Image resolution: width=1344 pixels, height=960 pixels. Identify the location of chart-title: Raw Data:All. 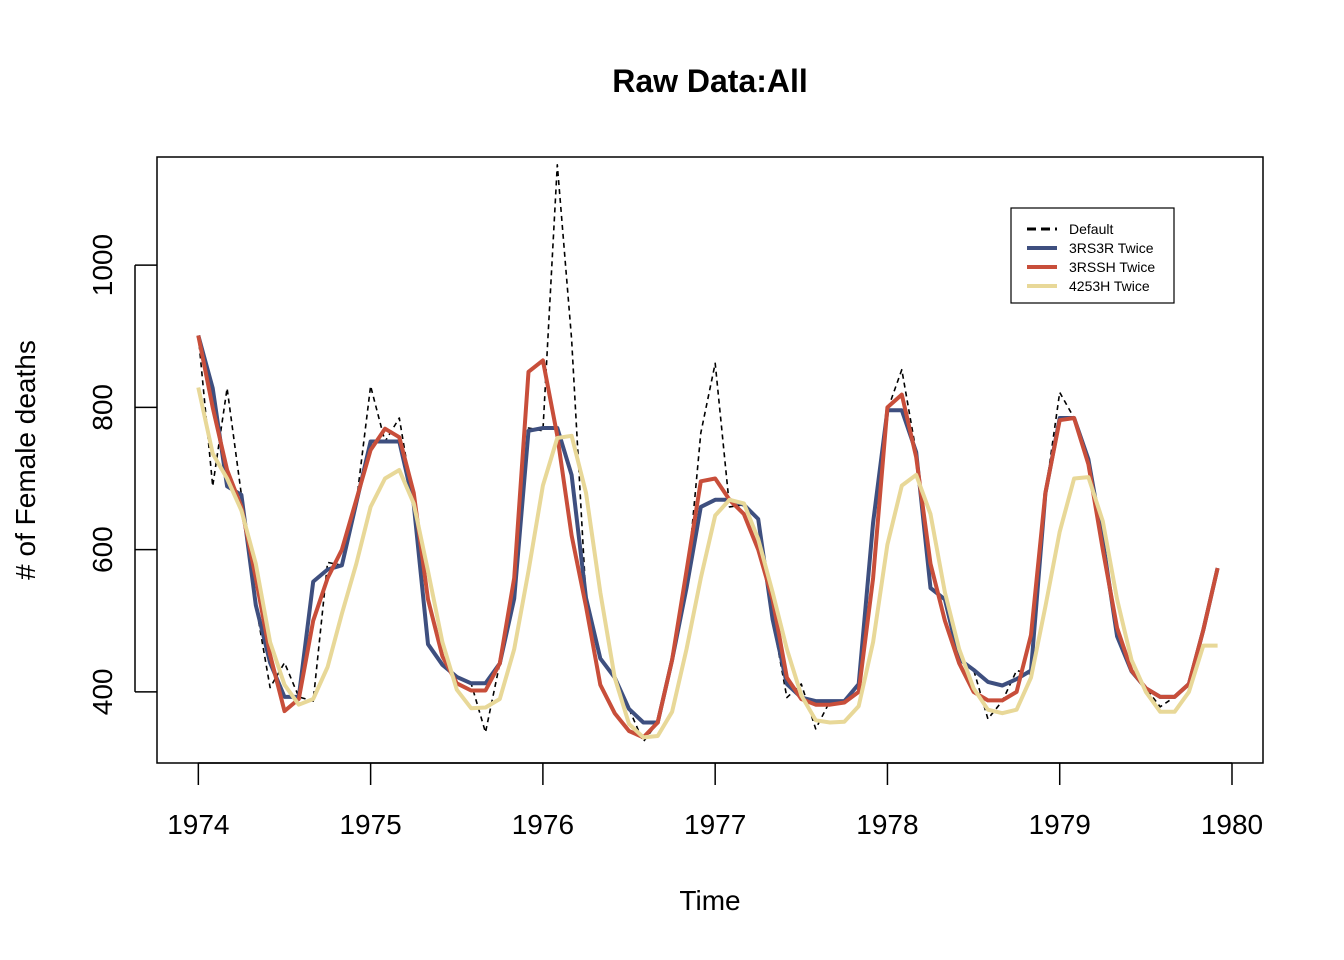
(710, 81).